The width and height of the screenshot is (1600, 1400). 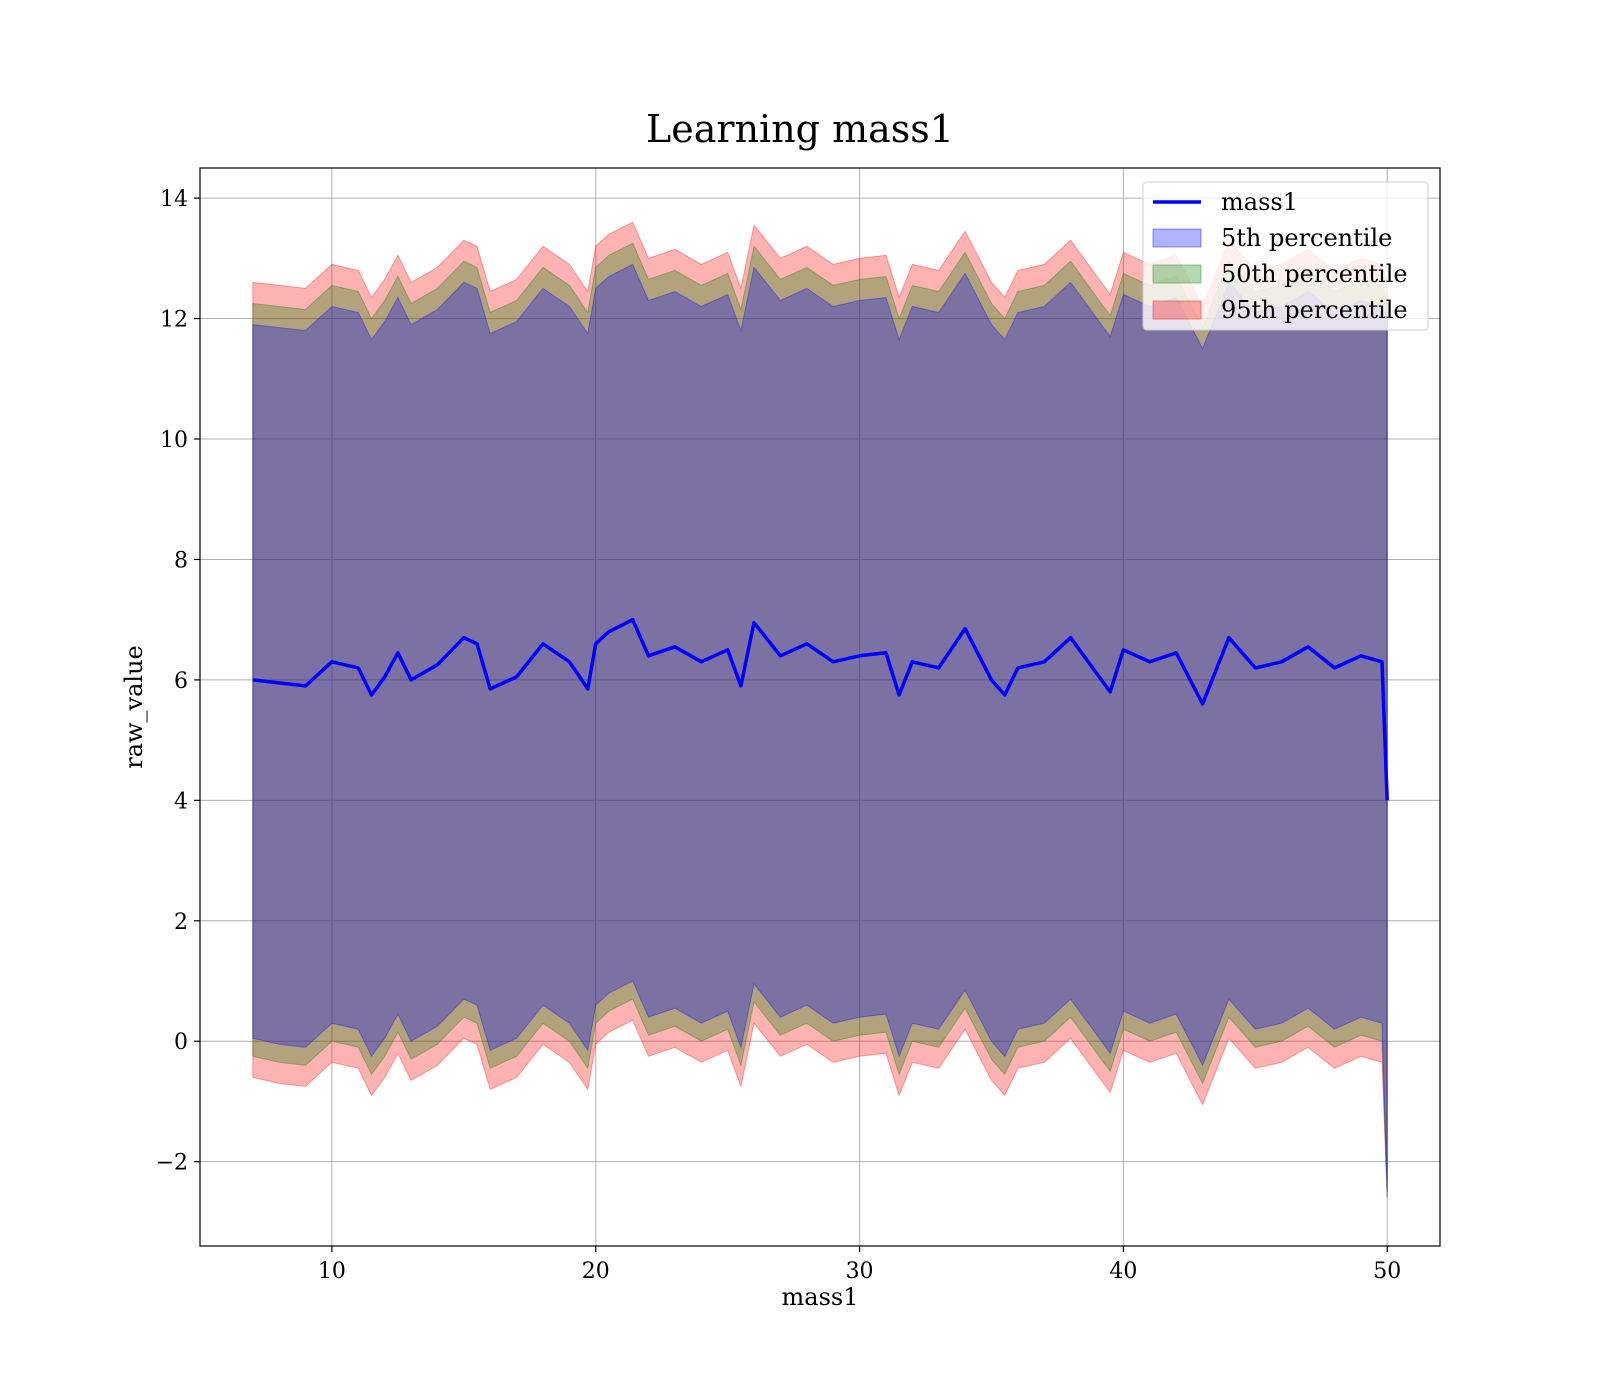 What do you see at coordinates (134, 707) in the screenshot?
I see `y-axis-label: raw_value` at bounding box center [134, 707].